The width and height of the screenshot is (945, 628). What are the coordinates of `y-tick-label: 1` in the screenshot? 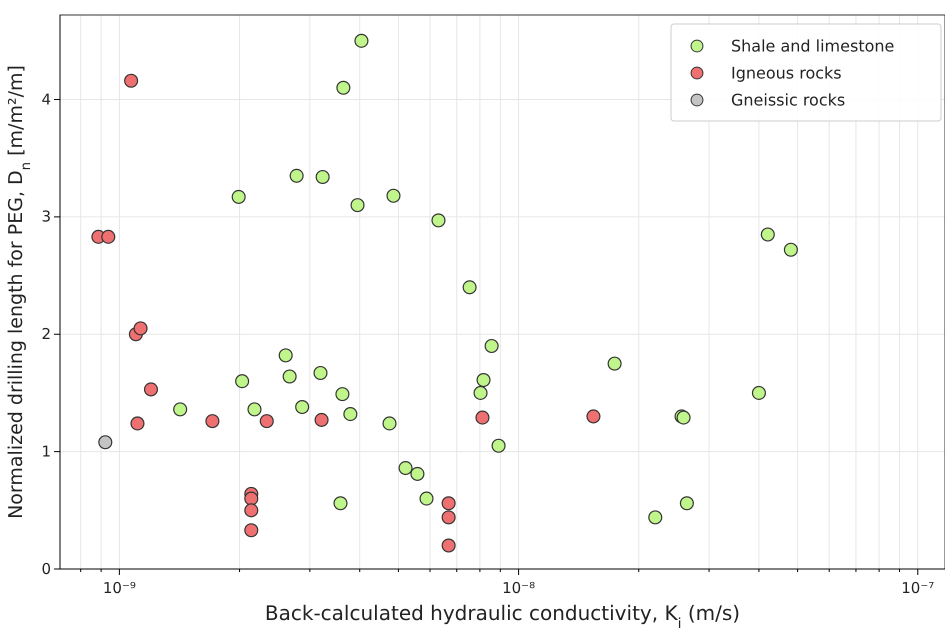 It's located at (46, 451).